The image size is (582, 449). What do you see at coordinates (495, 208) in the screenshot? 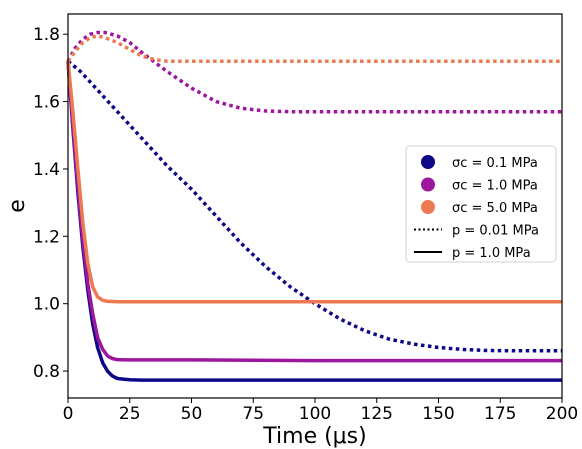
I see `legend-label-2: σc = 5.0 MPa` at bounding box center [495, 208].